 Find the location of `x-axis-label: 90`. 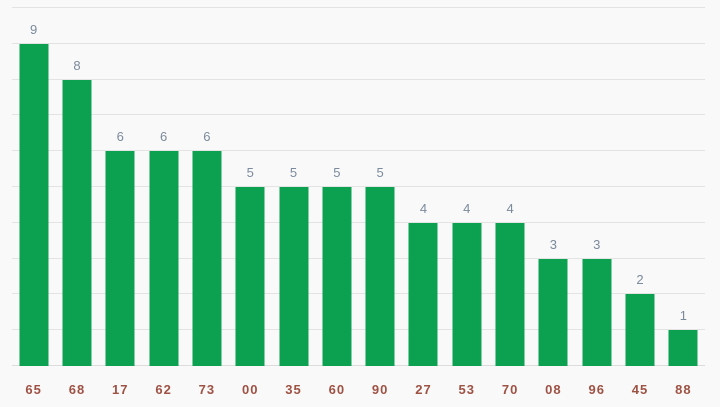

x-axis-label: 90 is located at coordinates (380, 389).